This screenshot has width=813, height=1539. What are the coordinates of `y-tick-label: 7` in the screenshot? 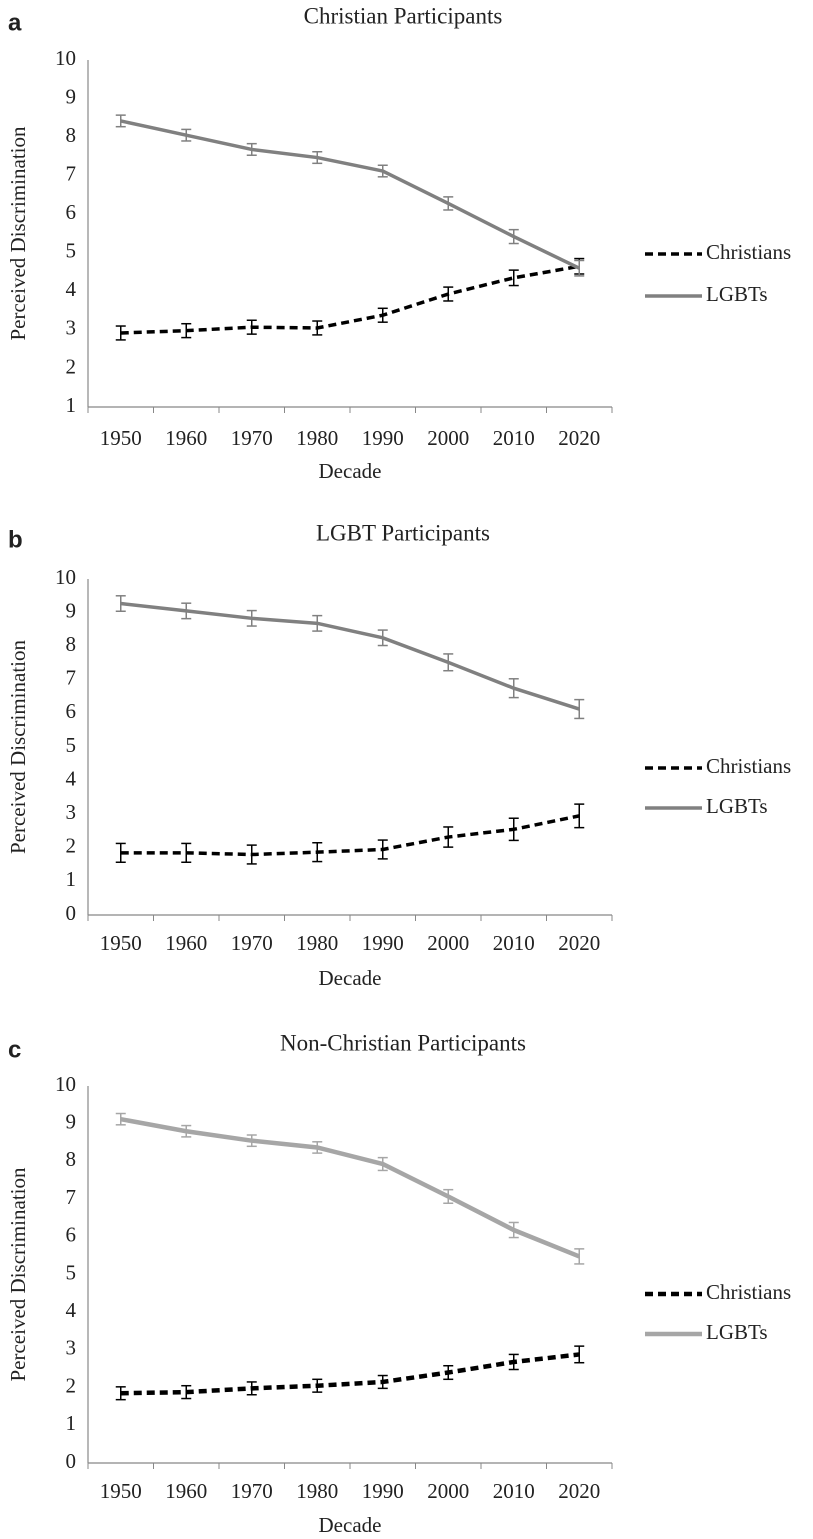 It's located at (71, 173).